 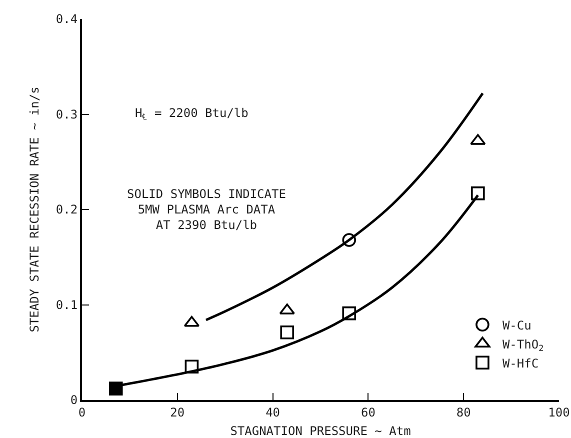 What do you see at coordinates (206, 209) in the screenshot?
I see `annotation: SOLID SYMBOLS INDICATE 5MW PLASMA Arc DATA AT 2390 Btu/lb` at bounding box center [206, 209].